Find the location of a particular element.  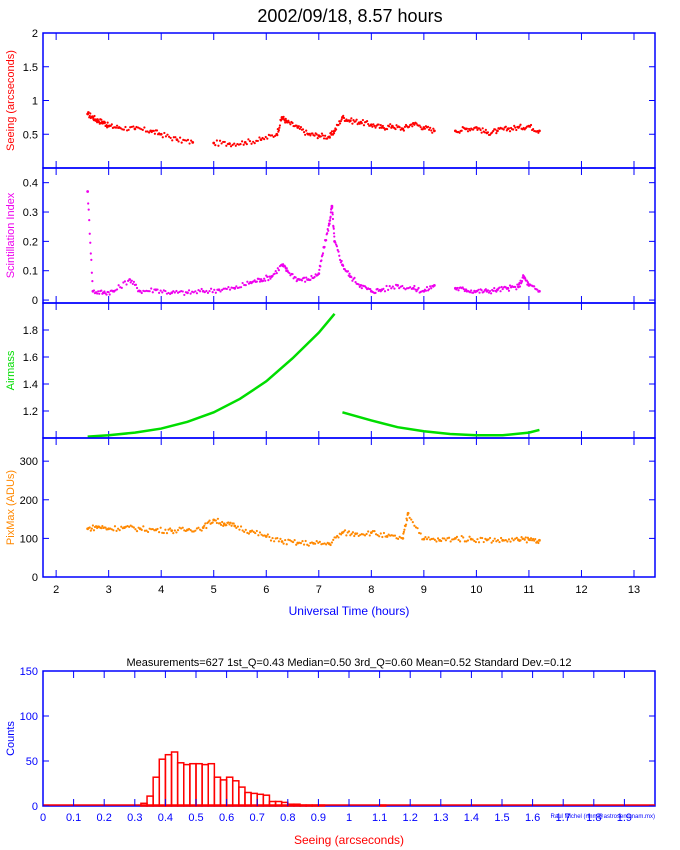

x-tick-label: 1.6 is located at coordinates (532, 818).